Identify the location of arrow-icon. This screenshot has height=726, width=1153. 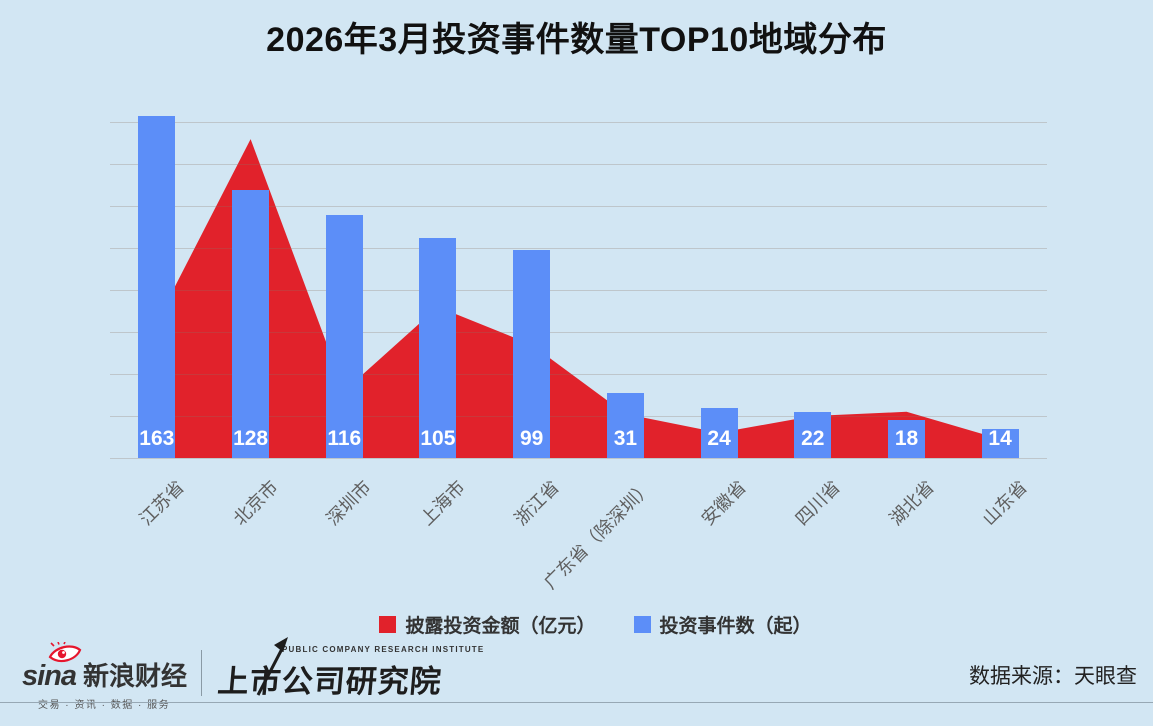
(272, 666).